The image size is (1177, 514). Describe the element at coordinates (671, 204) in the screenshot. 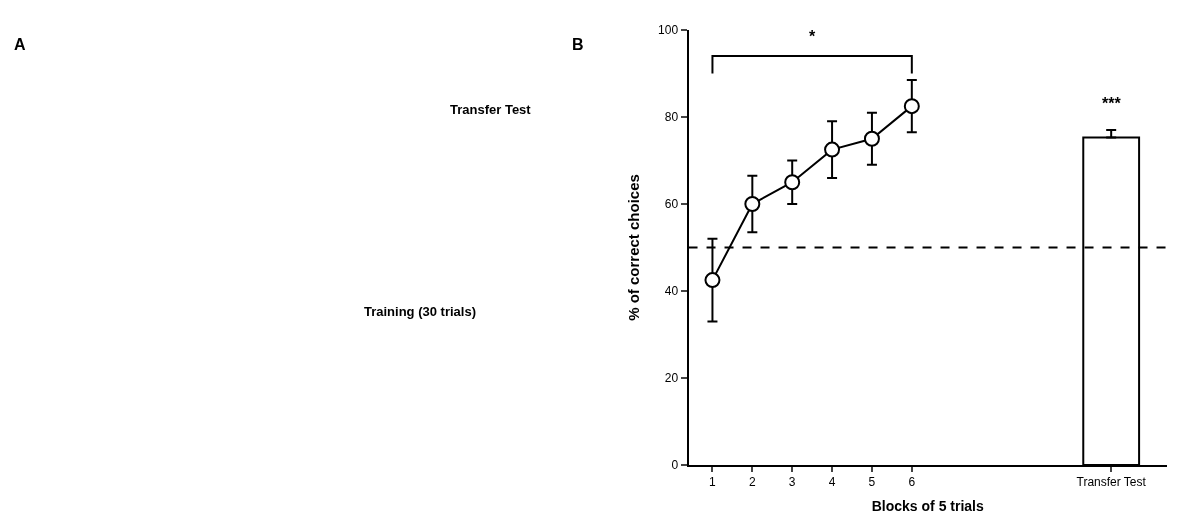

I see `y-tick-label: 60` at that location.